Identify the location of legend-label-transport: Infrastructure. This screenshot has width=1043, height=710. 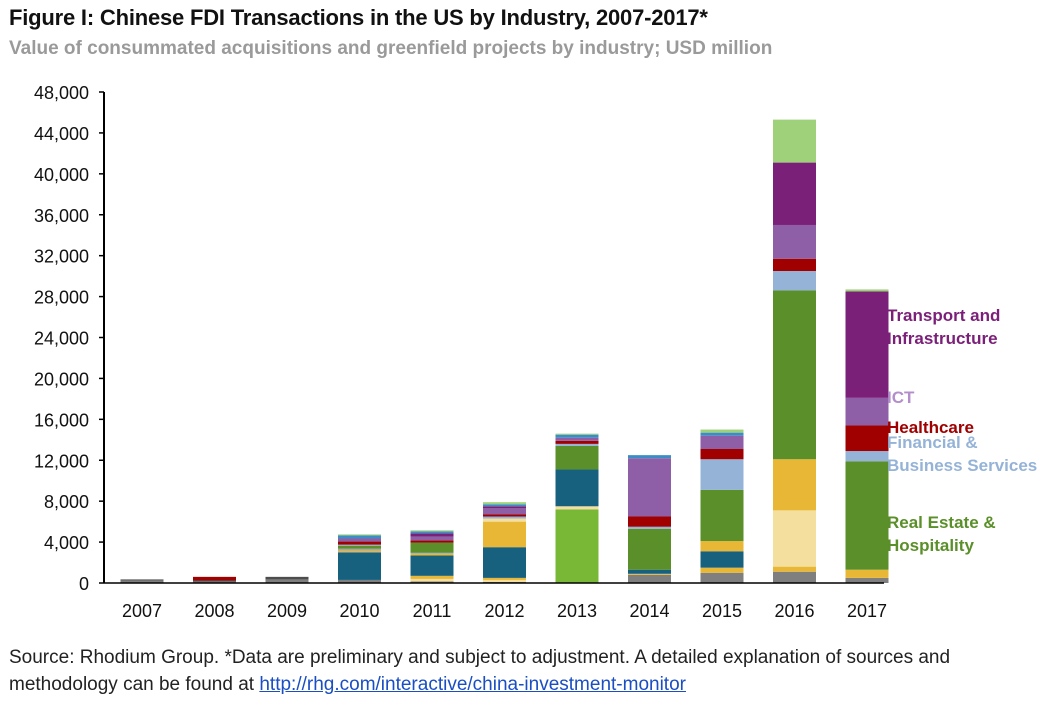
(942, 338).